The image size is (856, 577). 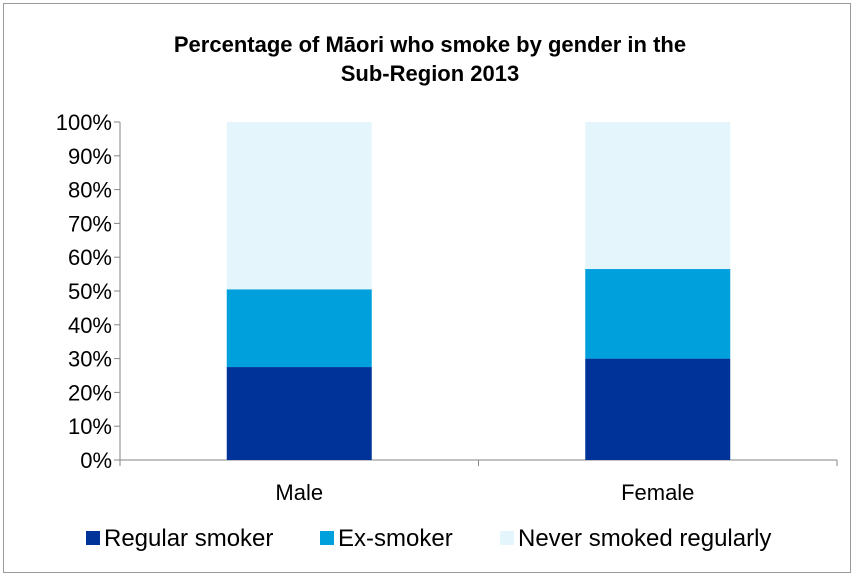 I want to click on y-tick-label: 30%, so click(x=90, y=359).